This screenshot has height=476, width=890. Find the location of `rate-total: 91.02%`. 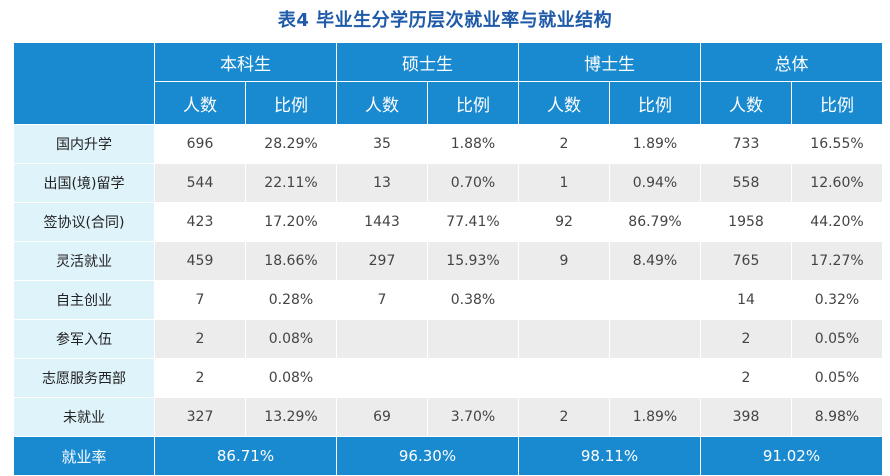

rate-total: 91.02% is located at coordinates (791, 456).